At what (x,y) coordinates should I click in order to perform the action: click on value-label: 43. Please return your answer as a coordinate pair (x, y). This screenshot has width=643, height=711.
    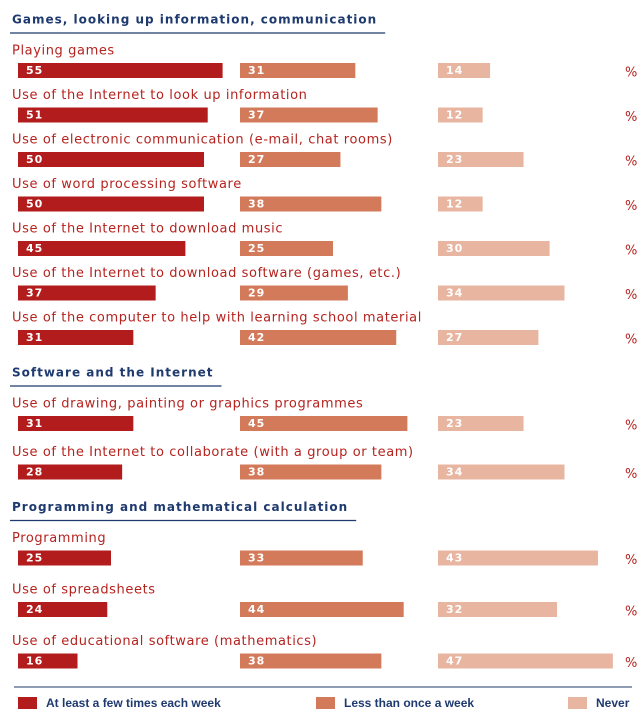
    Looking at the image, I should click on (454, 558).